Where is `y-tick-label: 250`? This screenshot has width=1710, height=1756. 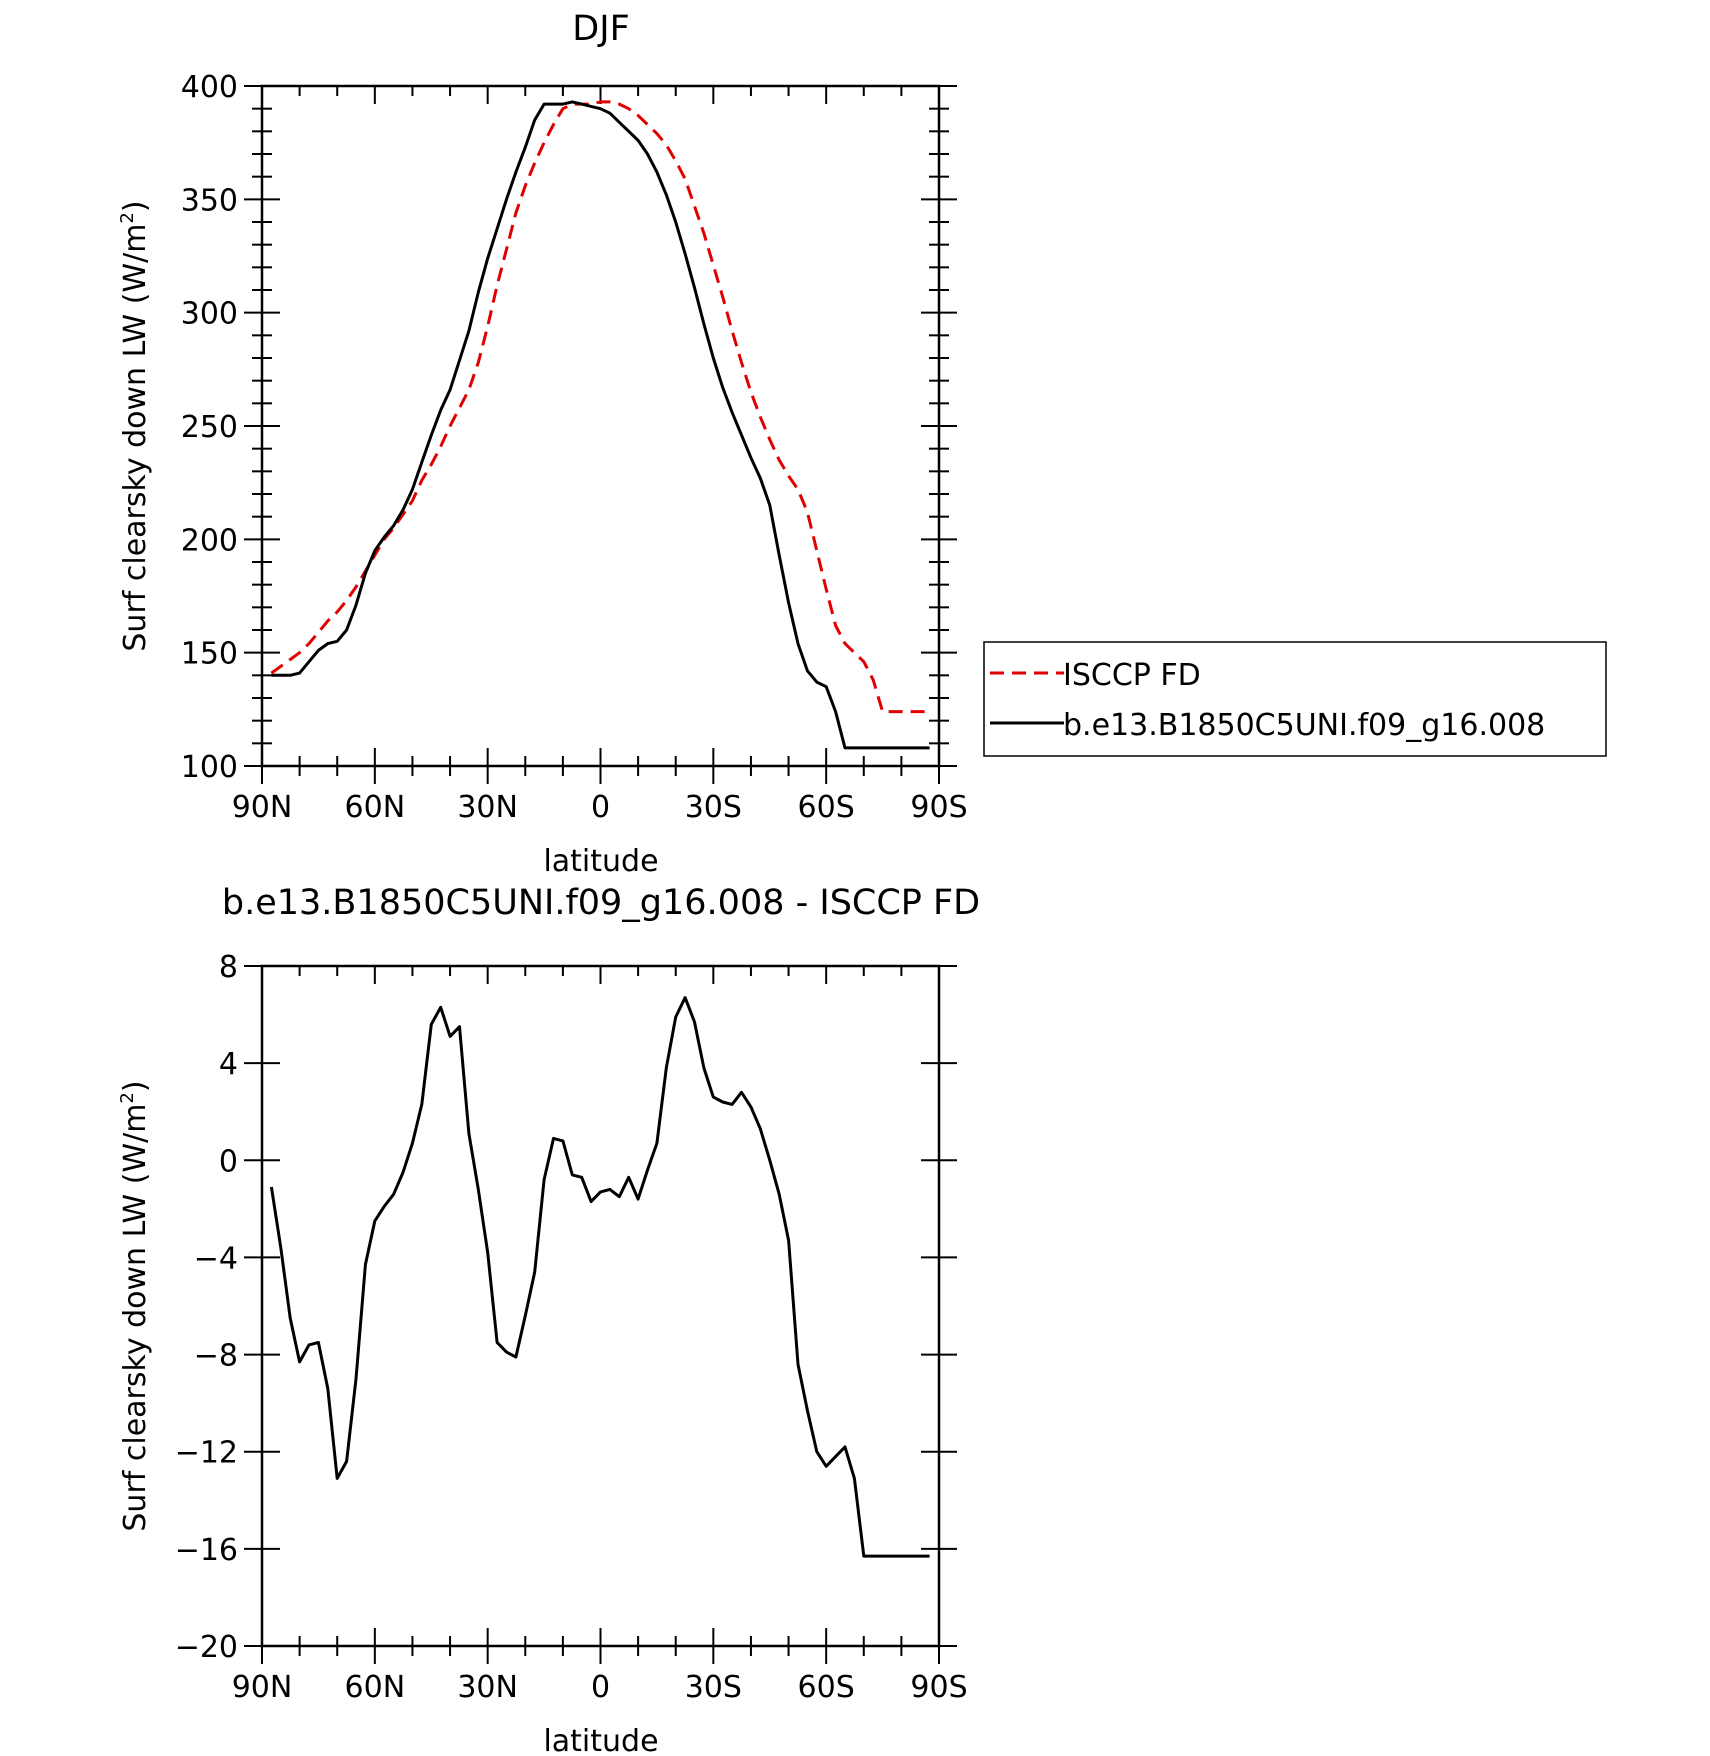 y-tick-label: 250 is located at coordinates (209, 427).